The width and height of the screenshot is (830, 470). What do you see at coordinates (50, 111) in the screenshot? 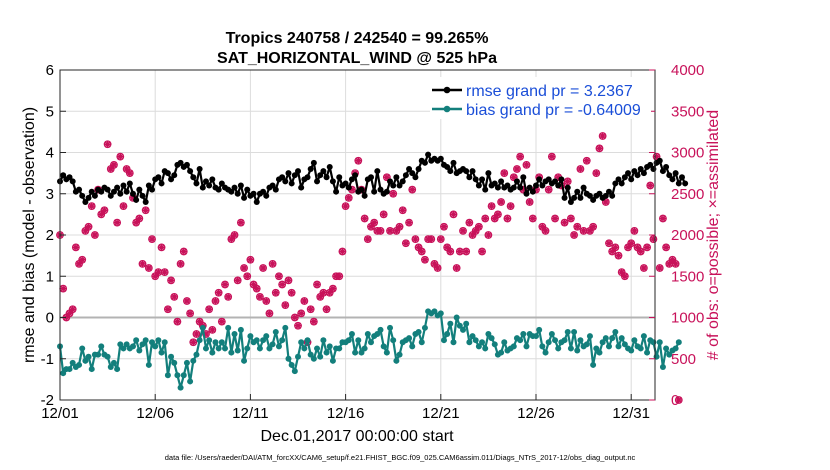
I see `left-y-tick-label: 5` at bounding box center [50, 111].